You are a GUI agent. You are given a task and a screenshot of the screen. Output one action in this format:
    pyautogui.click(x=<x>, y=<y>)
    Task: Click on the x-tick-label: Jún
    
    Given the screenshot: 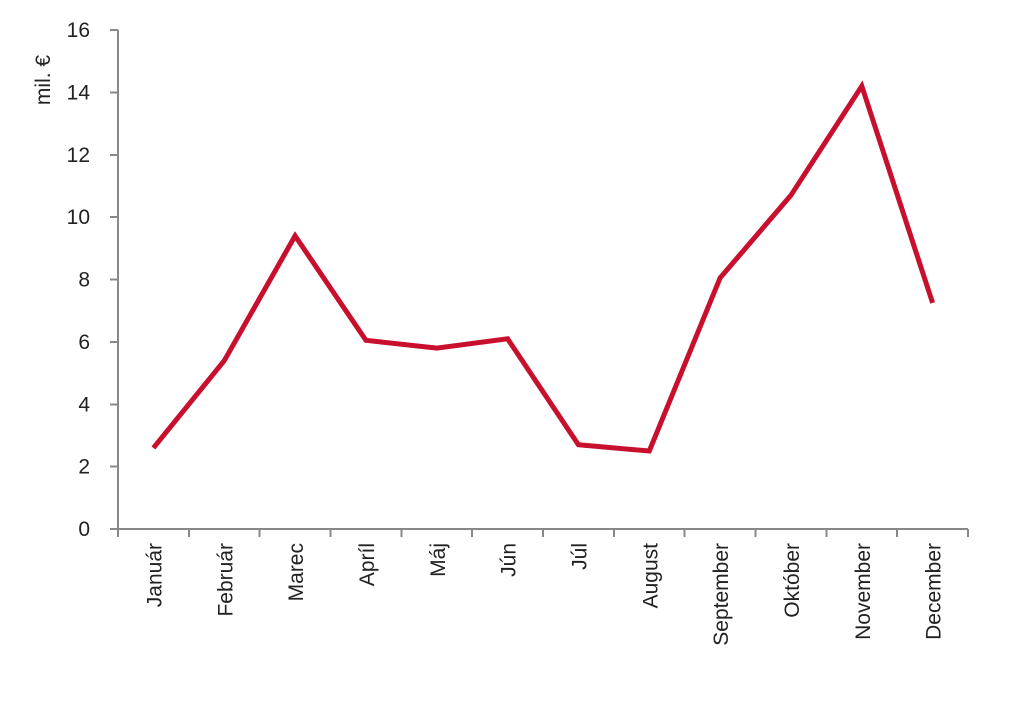 What is the action you would take?
    pyautogui.click(x=509, y=560)
    